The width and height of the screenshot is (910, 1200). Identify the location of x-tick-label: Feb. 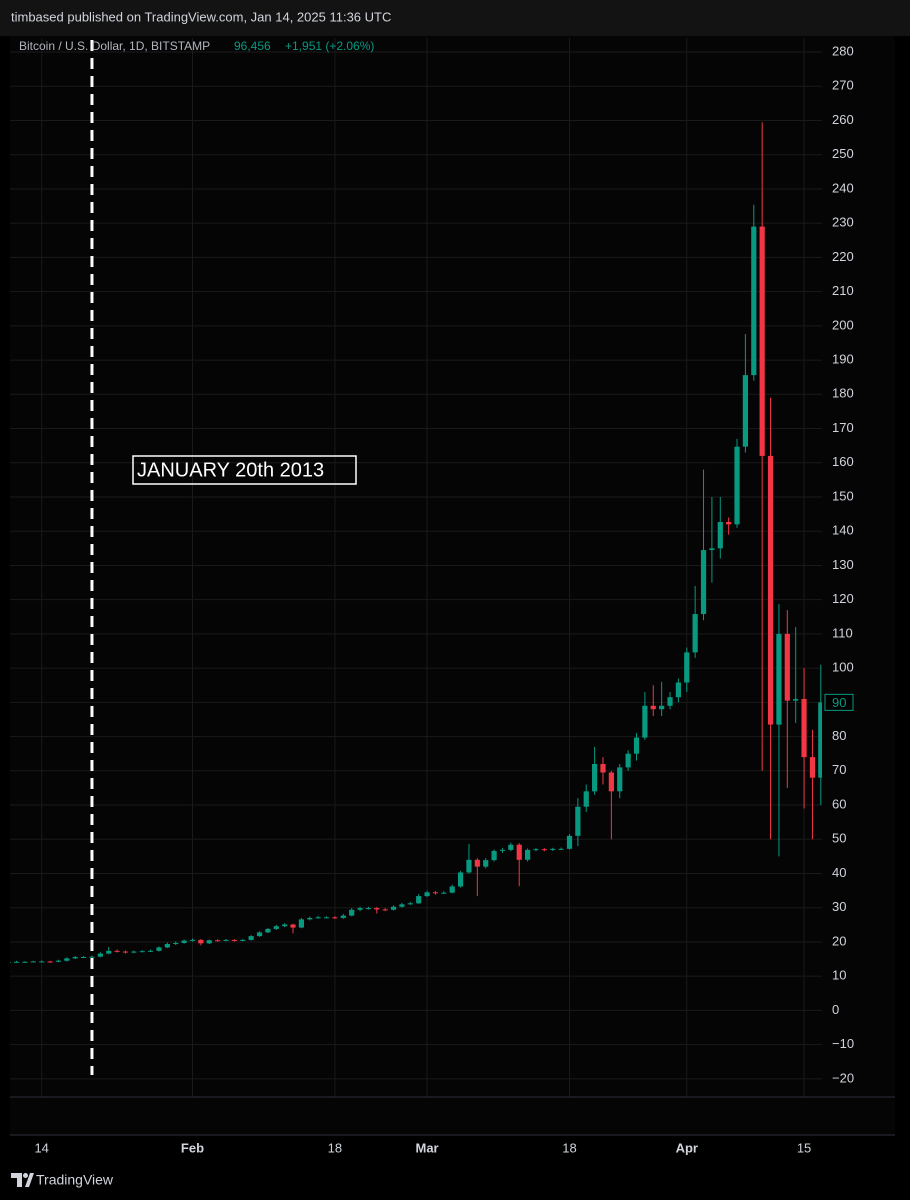
(192, 1147).